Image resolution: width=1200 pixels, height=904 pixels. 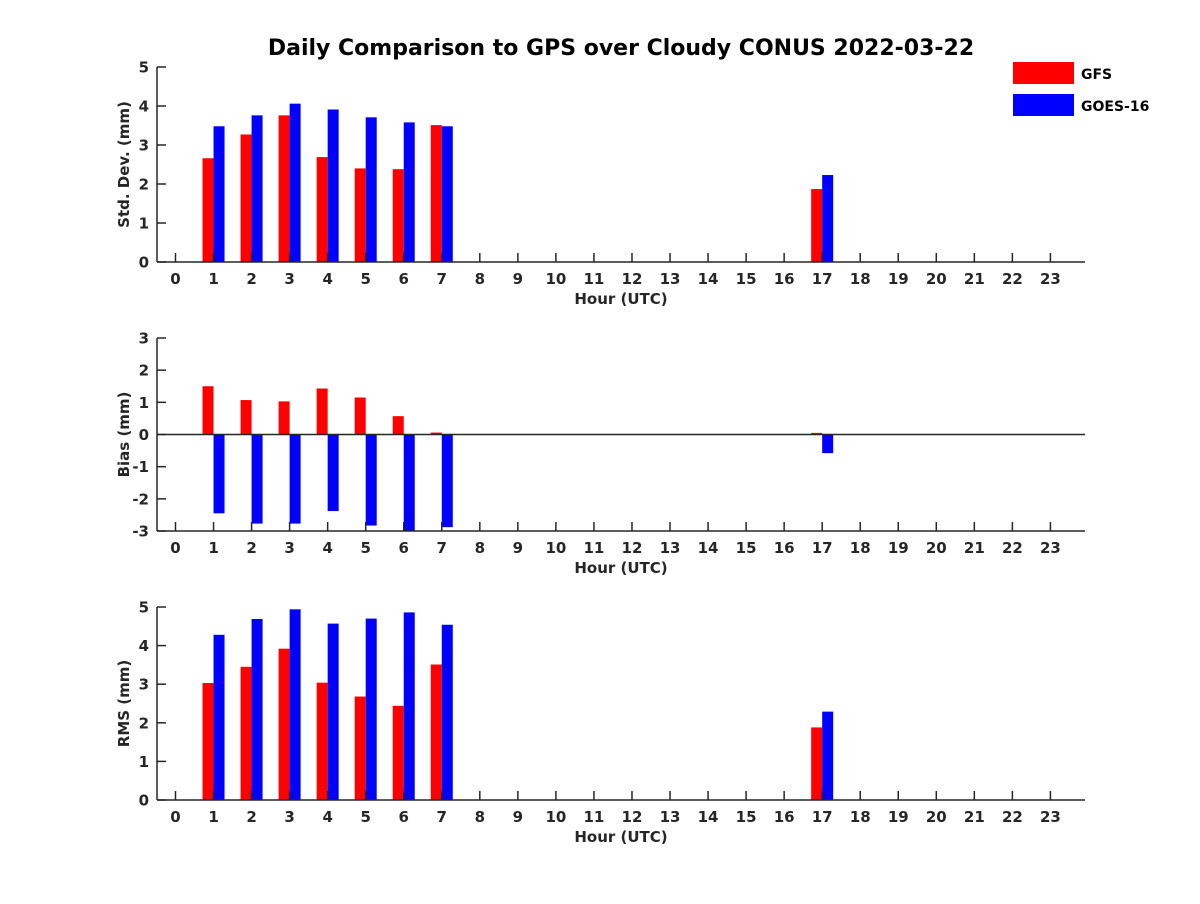 I want to click on x-tick-label-0-20: 20, so click(x=936, y=279).